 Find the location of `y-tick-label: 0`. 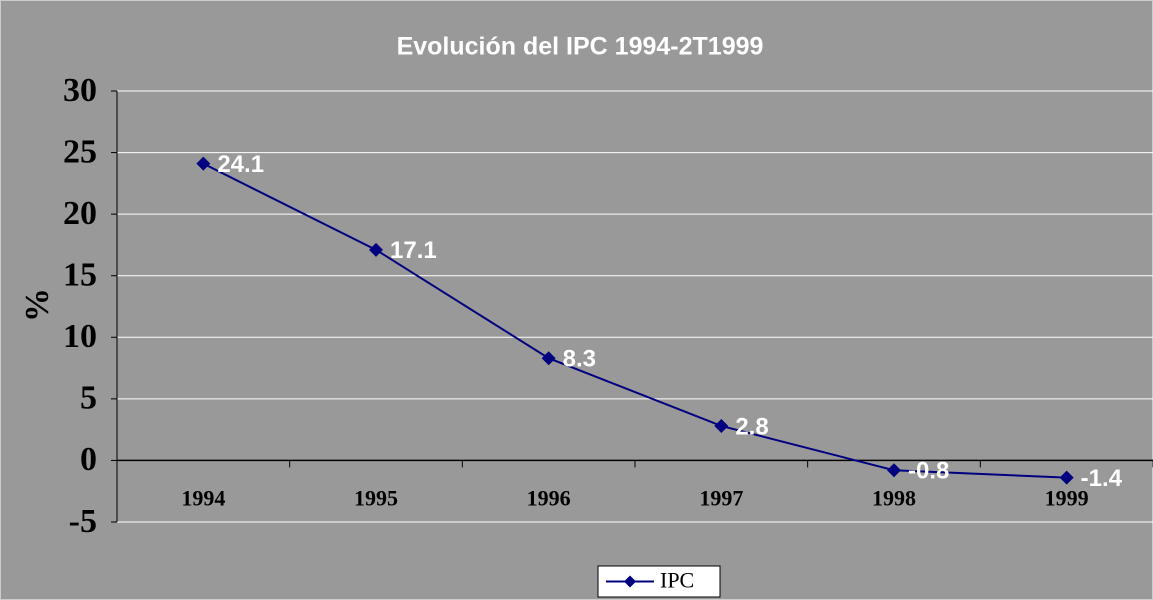

y-tick-label: 0 is located at coordinates (88, 459).